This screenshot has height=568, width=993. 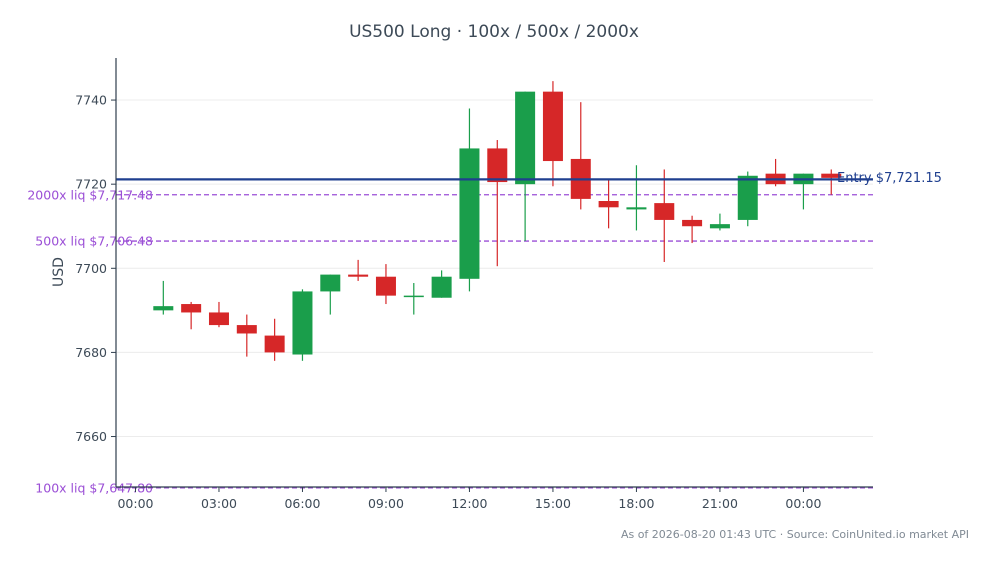 I want to click on entry-label: Entry $7,721.15, so click(x=889, y=178).